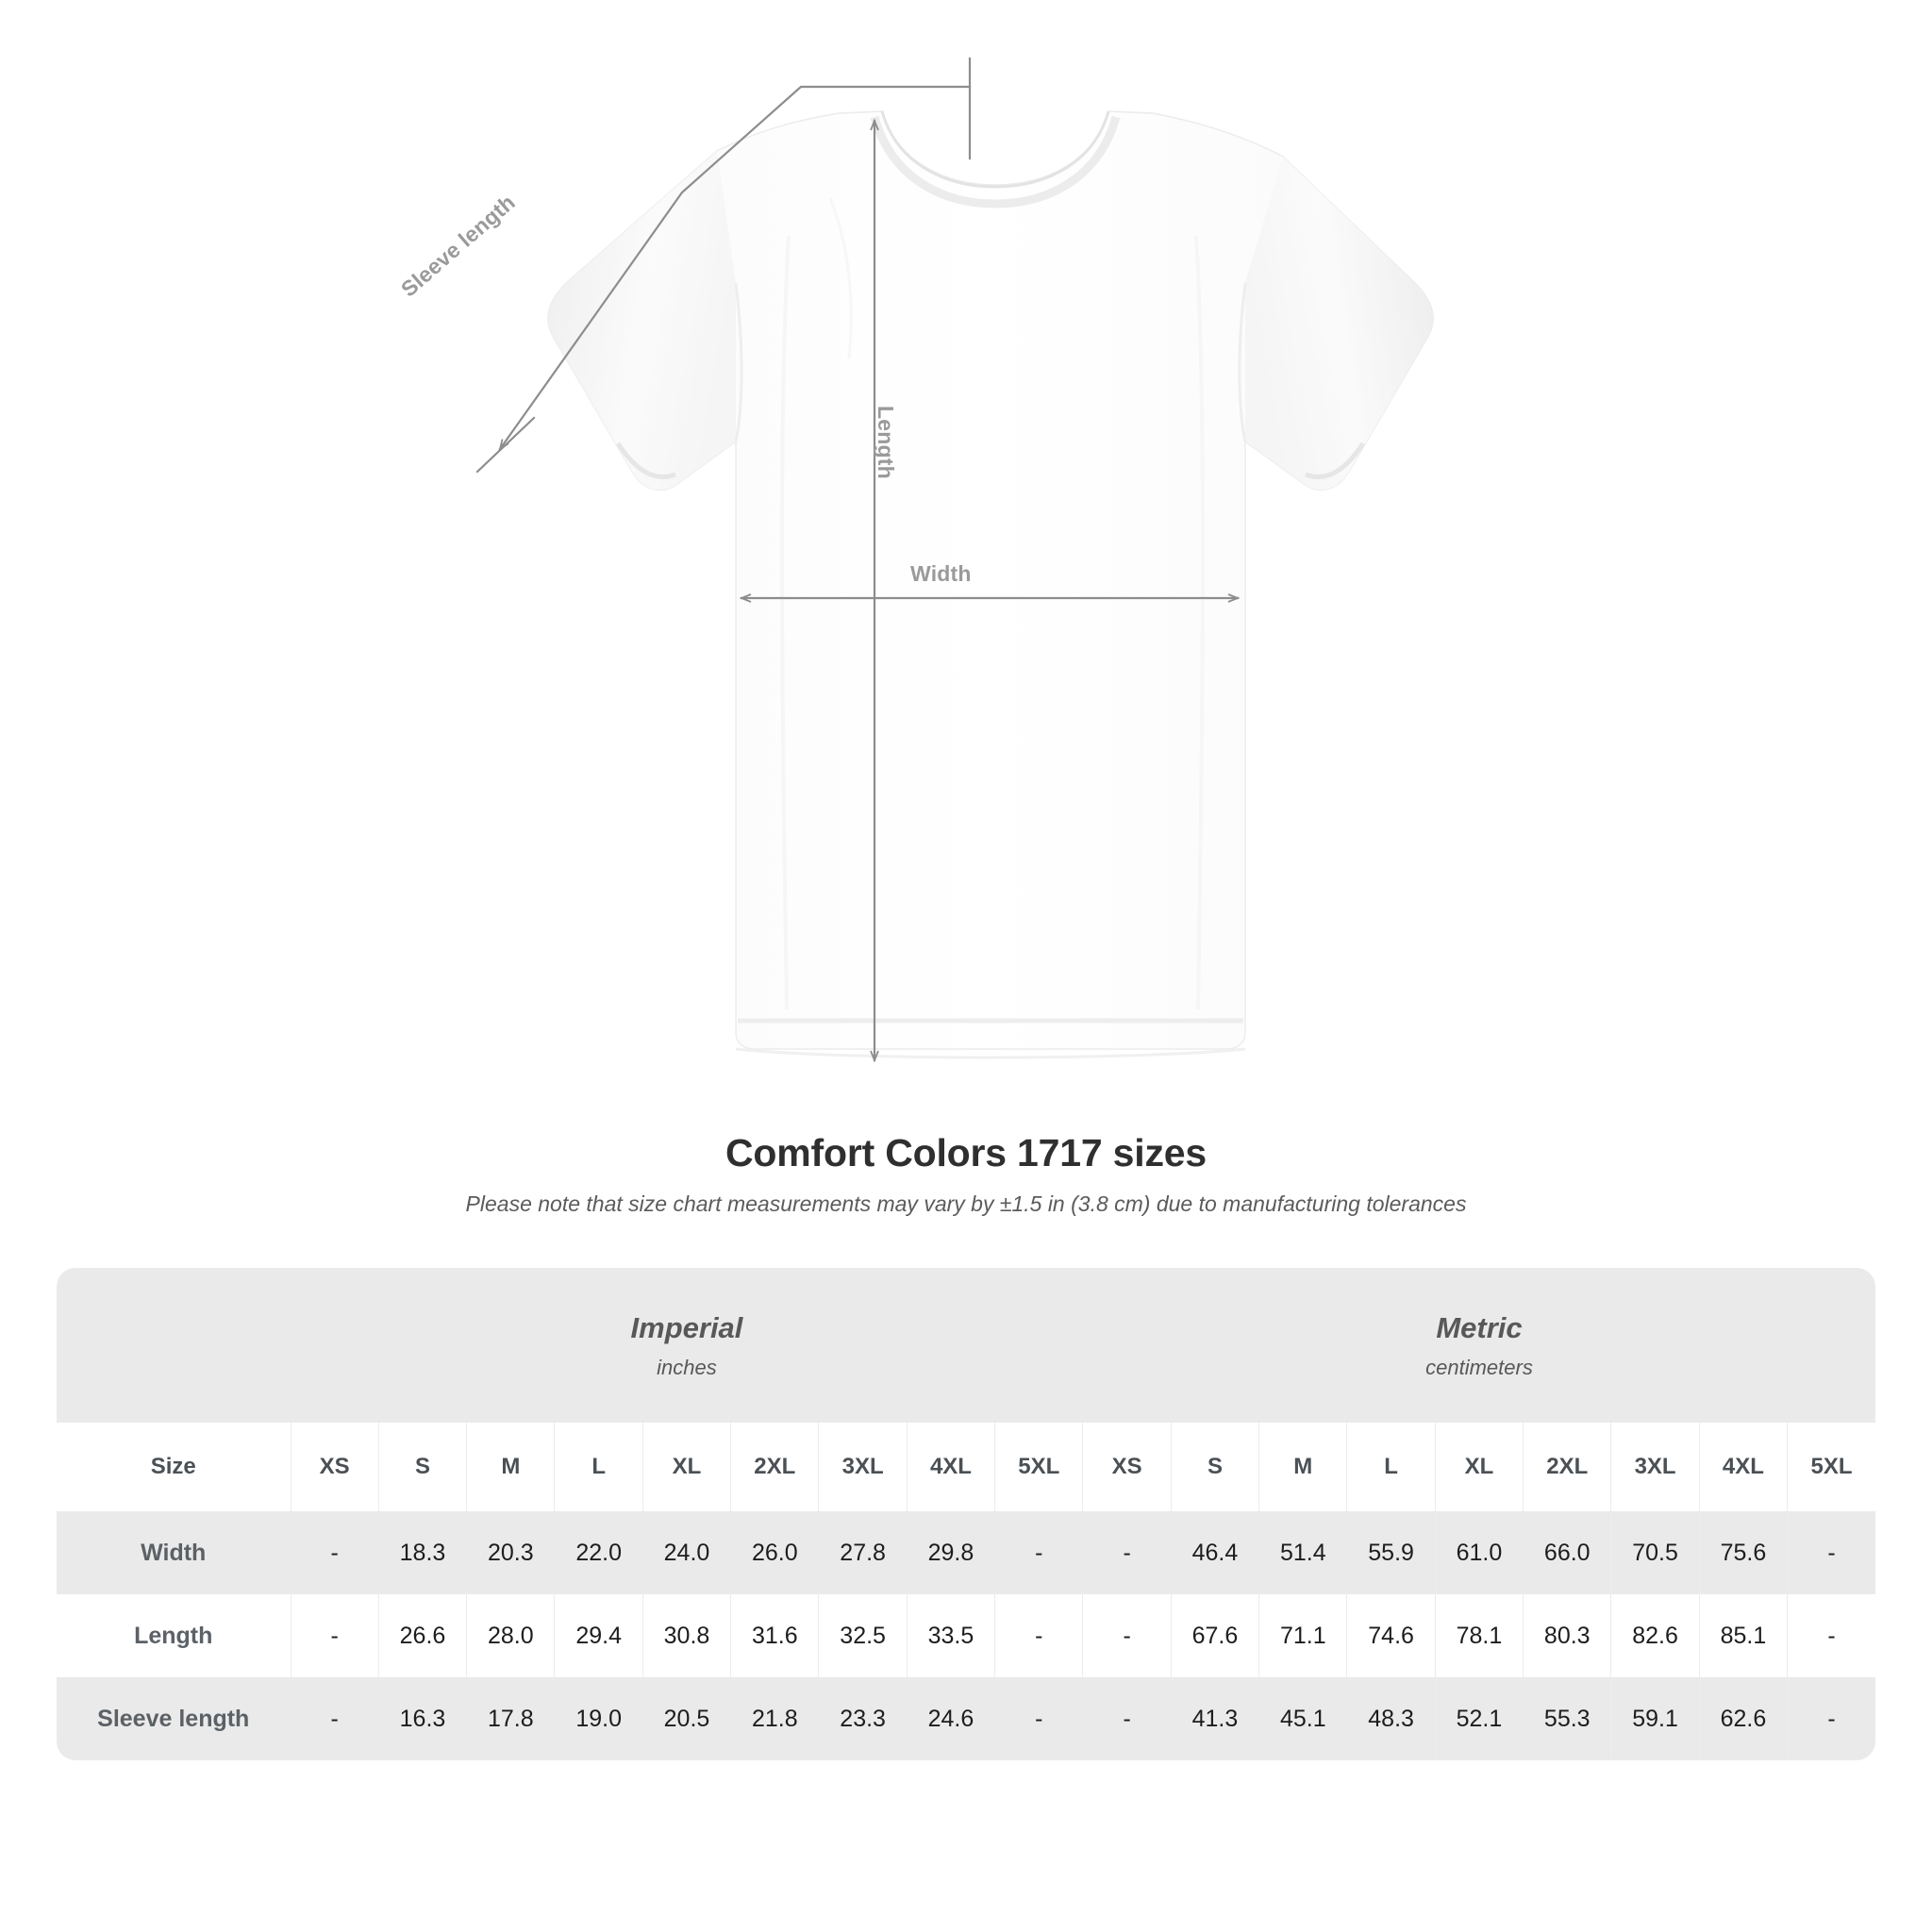 Image resolution: width=1932 pixels, height=1932 pixels. What do you see at coordinates (1214, 1719) in the screenshot?
I see `cell-metric-s: 41.3` at bounding box center [1214, 1719].